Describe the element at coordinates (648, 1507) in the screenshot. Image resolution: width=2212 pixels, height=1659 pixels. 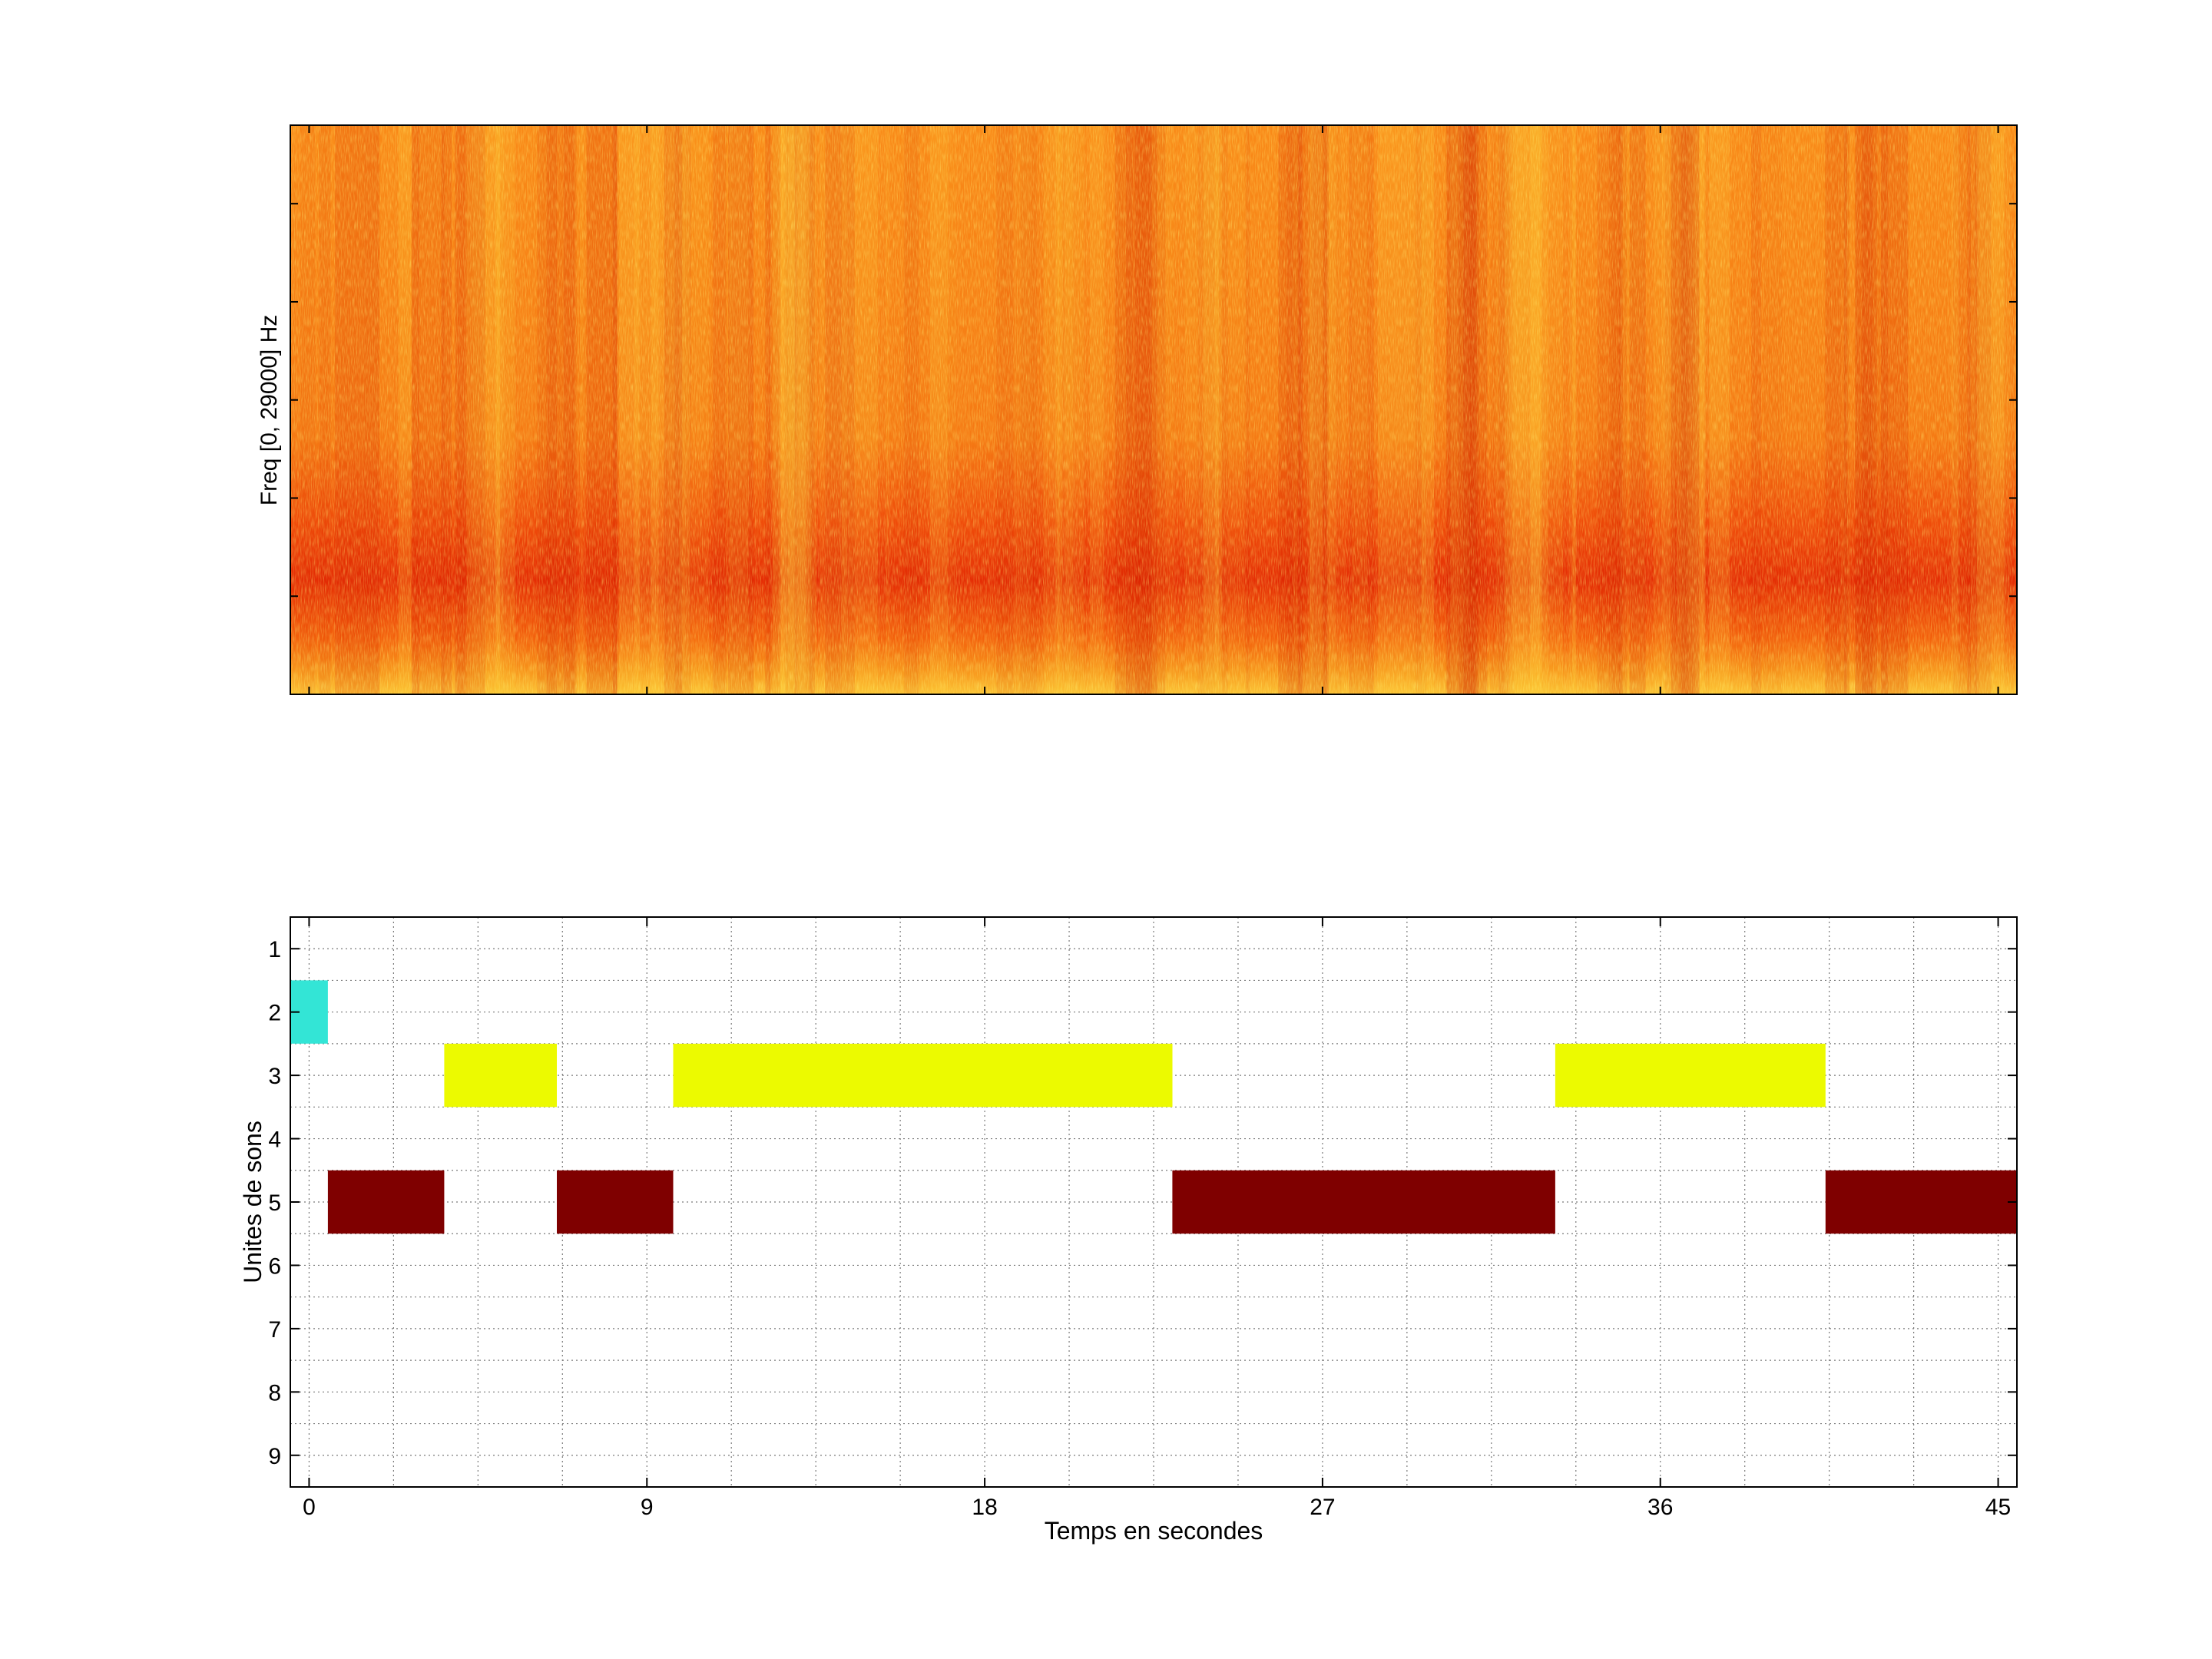
I see `x-tick-label: 9` at that location.